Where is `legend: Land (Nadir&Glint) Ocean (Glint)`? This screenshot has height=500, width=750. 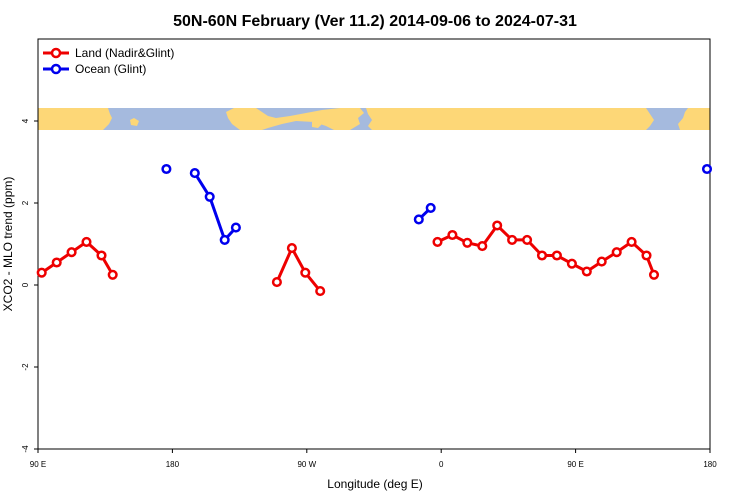
legend: Land (Nadir&Glint) Ocean (Glint) is located at coordinates (108, 61).